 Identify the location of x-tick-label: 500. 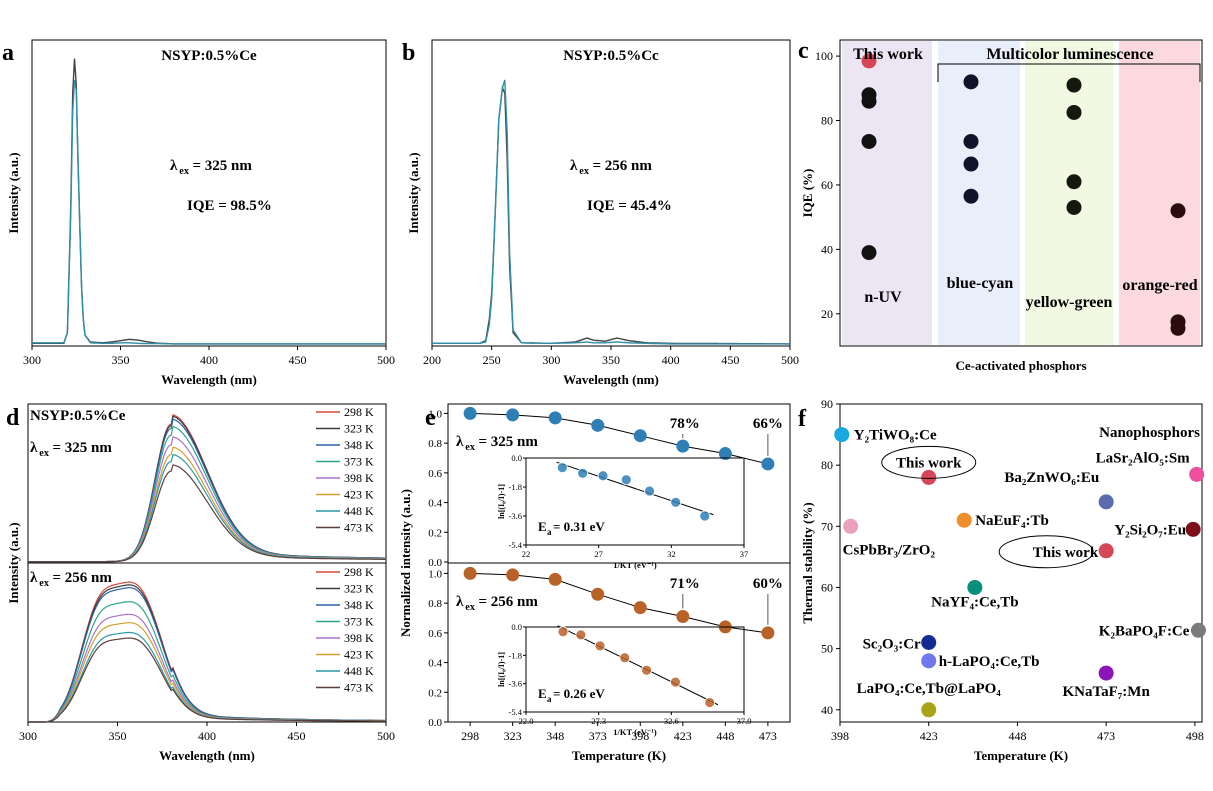
(790, 360).